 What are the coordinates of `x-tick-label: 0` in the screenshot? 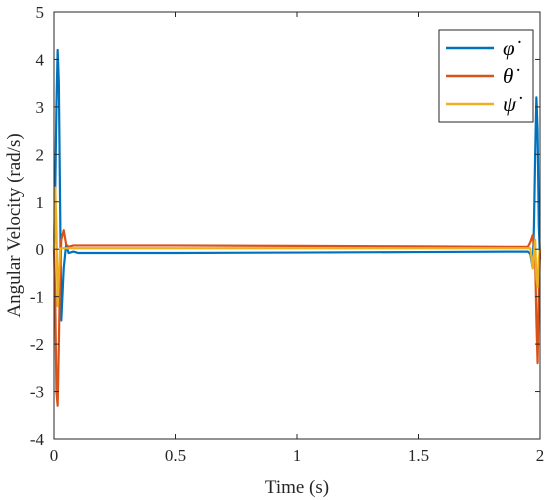 It's located at (54, 455).